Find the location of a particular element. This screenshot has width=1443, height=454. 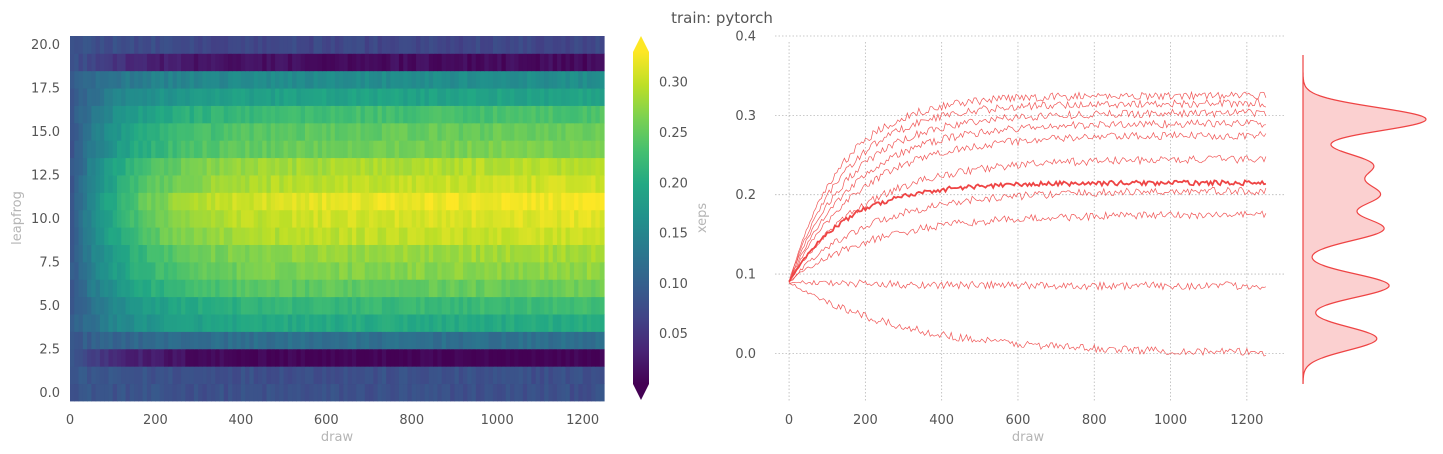

colorbar-tick-label: 0.25 is located at coordinates (673, 133).